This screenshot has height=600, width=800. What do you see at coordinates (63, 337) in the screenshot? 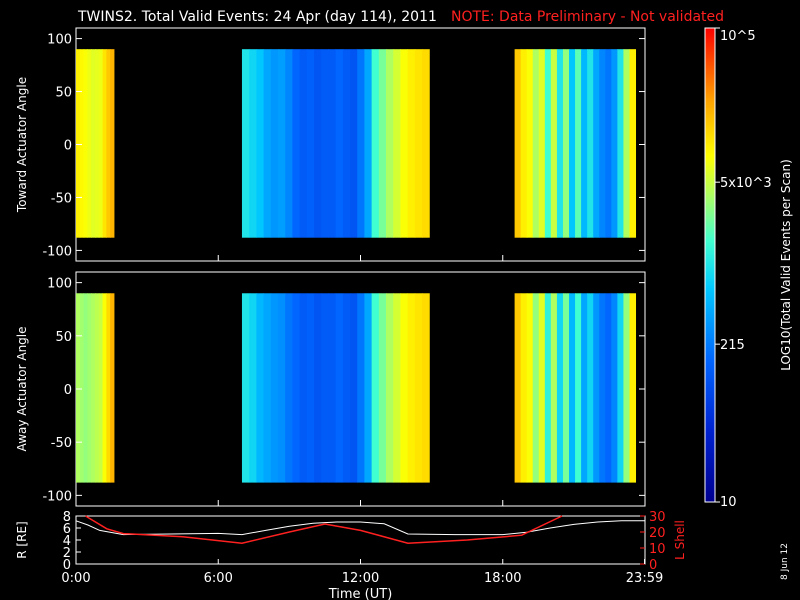
I see `y-tick-label: 50` at bounding box center [63, 337].